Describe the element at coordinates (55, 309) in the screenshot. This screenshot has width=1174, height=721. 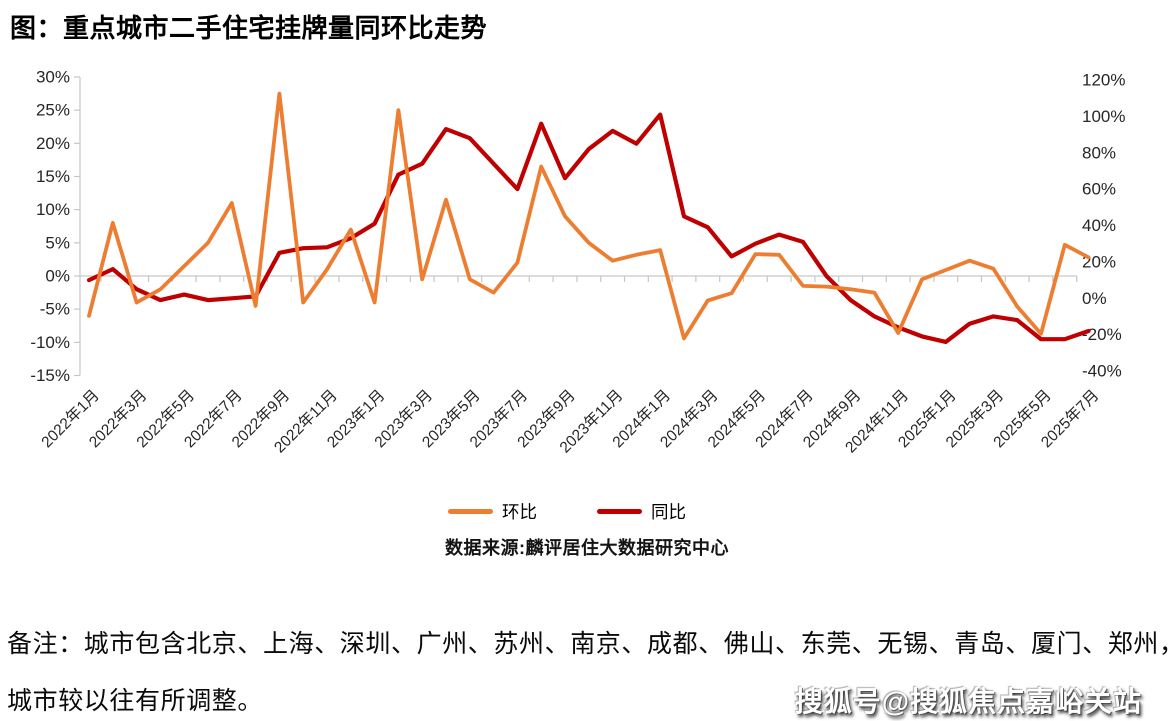
I see `left-axis-label: -5%` at that location.